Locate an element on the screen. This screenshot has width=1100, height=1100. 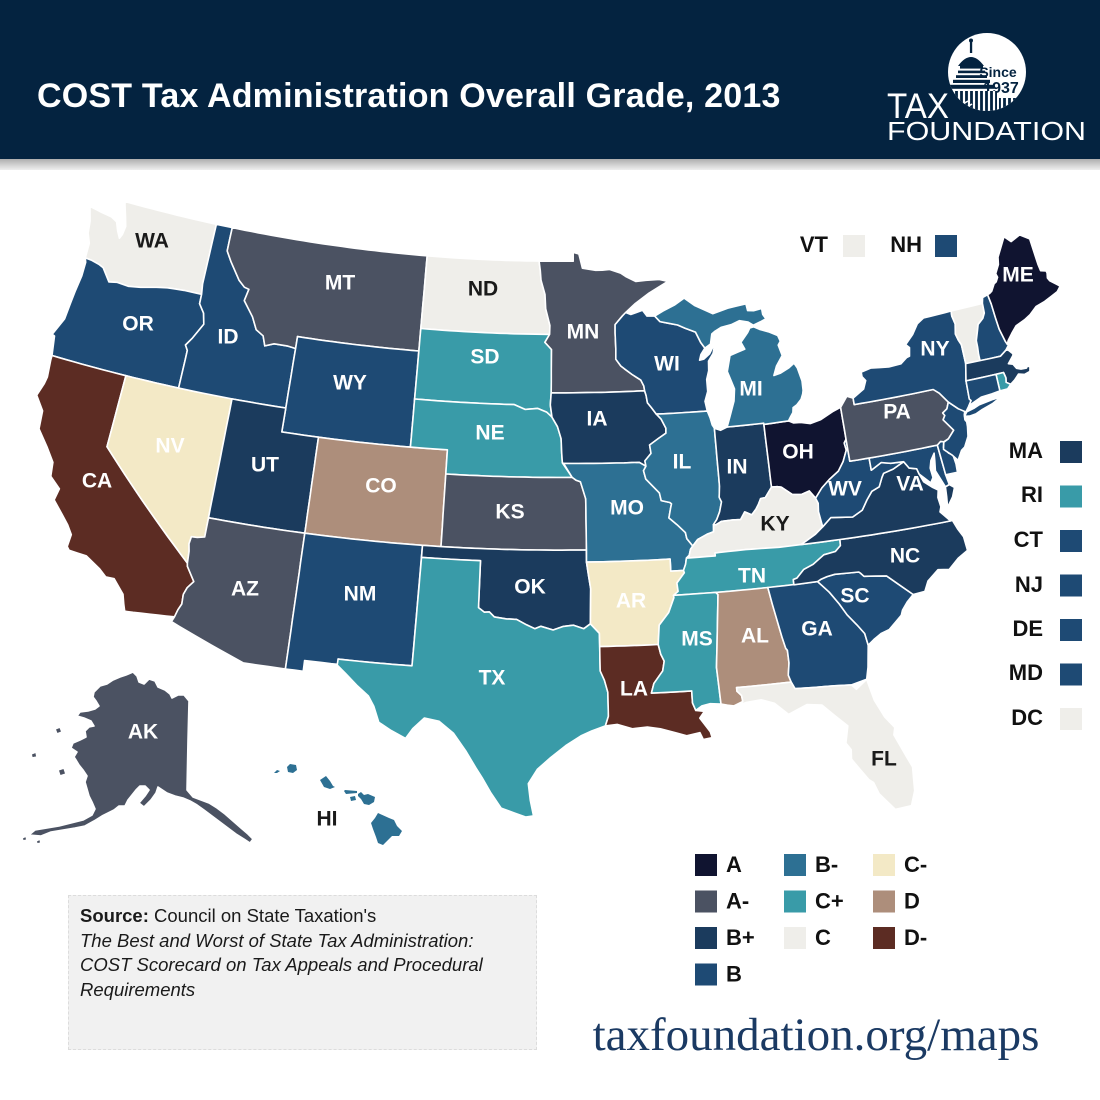
svg-text: NC is located at coordinates (905, 556).